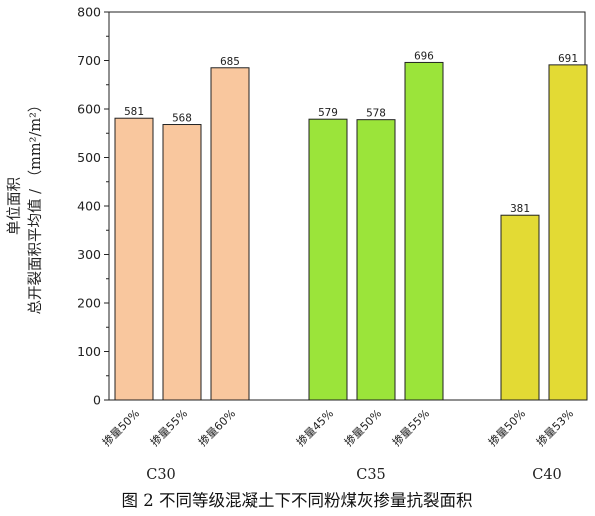  What do you see at coordinates (424, 55) in the screenshot?
I see `data-label: 696` at bounding box center [424, 55].